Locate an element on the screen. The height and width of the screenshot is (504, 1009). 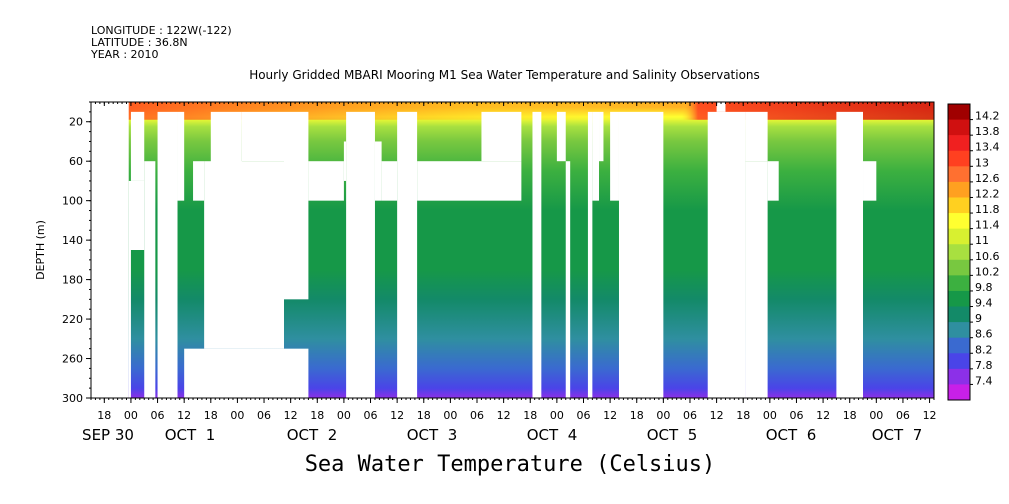
y-tick-label: 20 is located at coordinates (76, 122).